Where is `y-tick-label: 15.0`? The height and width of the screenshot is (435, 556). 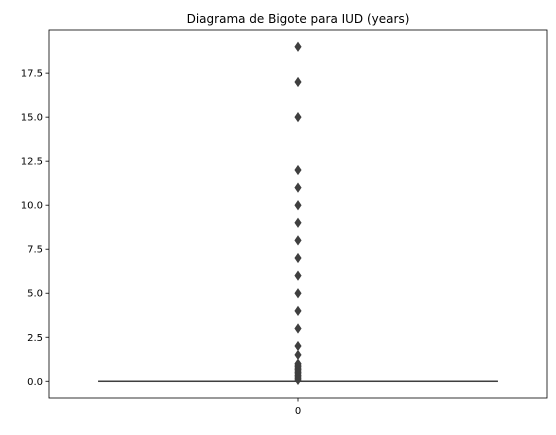
y-tick-label: 15.0 is located at coordinates (32, 118).